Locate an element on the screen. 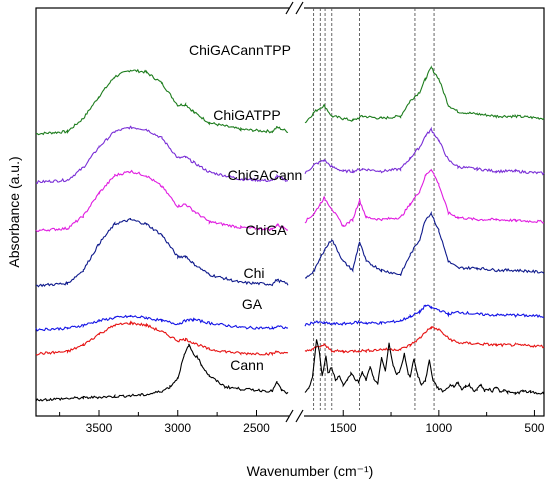  series-line-chigacanntpp-right is located at coordinates (424, 94).